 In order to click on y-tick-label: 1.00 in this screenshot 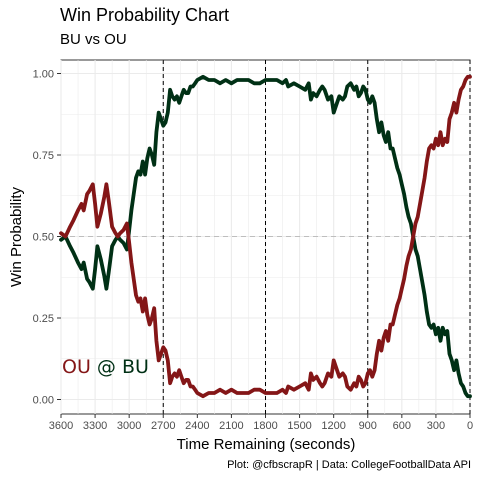, I will do `click(43, 75)`.